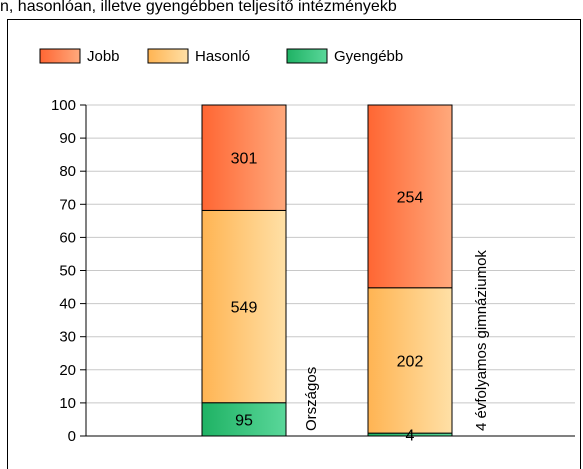 This screenshot has width=583, height=469. I want to click on data-label: 254, so click(410, 197).